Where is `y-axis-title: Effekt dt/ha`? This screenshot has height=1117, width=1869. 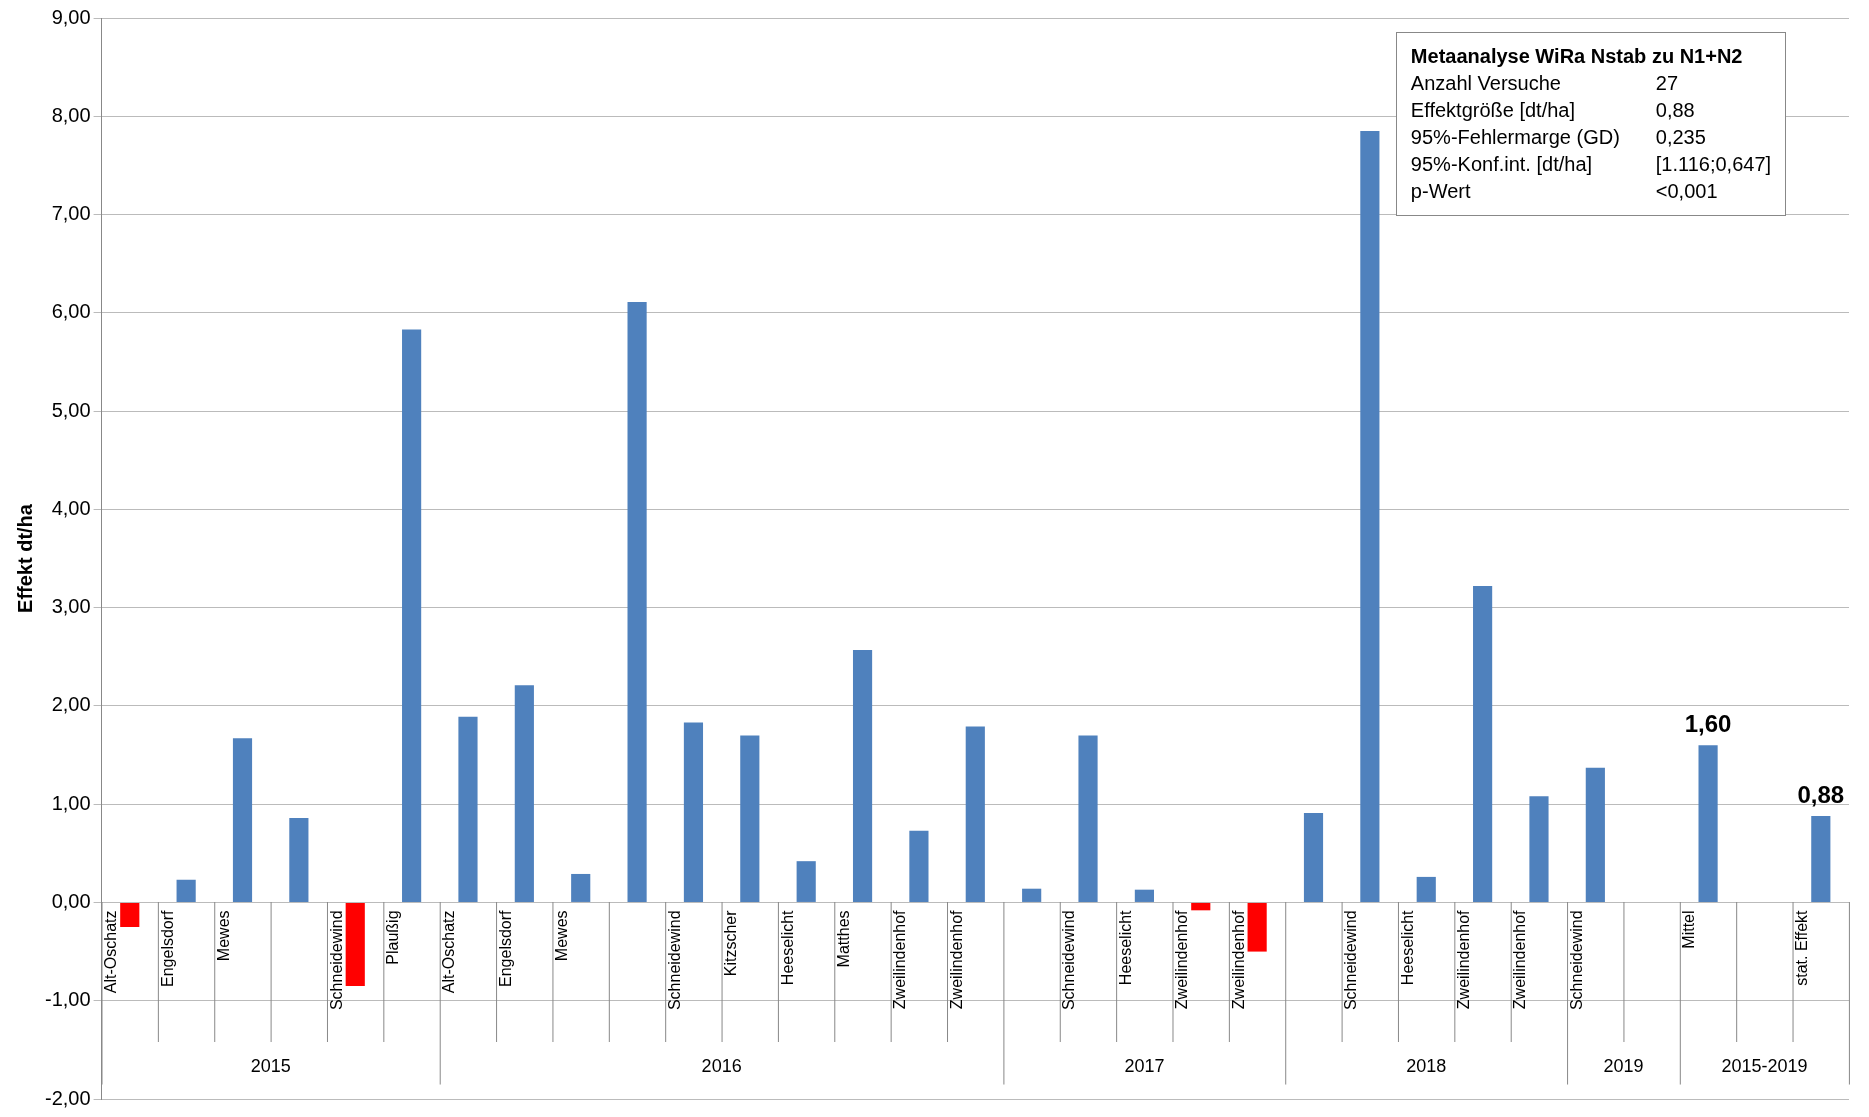 y-axis-title: Effekt dt/ha is located at coordinates (24, 558).